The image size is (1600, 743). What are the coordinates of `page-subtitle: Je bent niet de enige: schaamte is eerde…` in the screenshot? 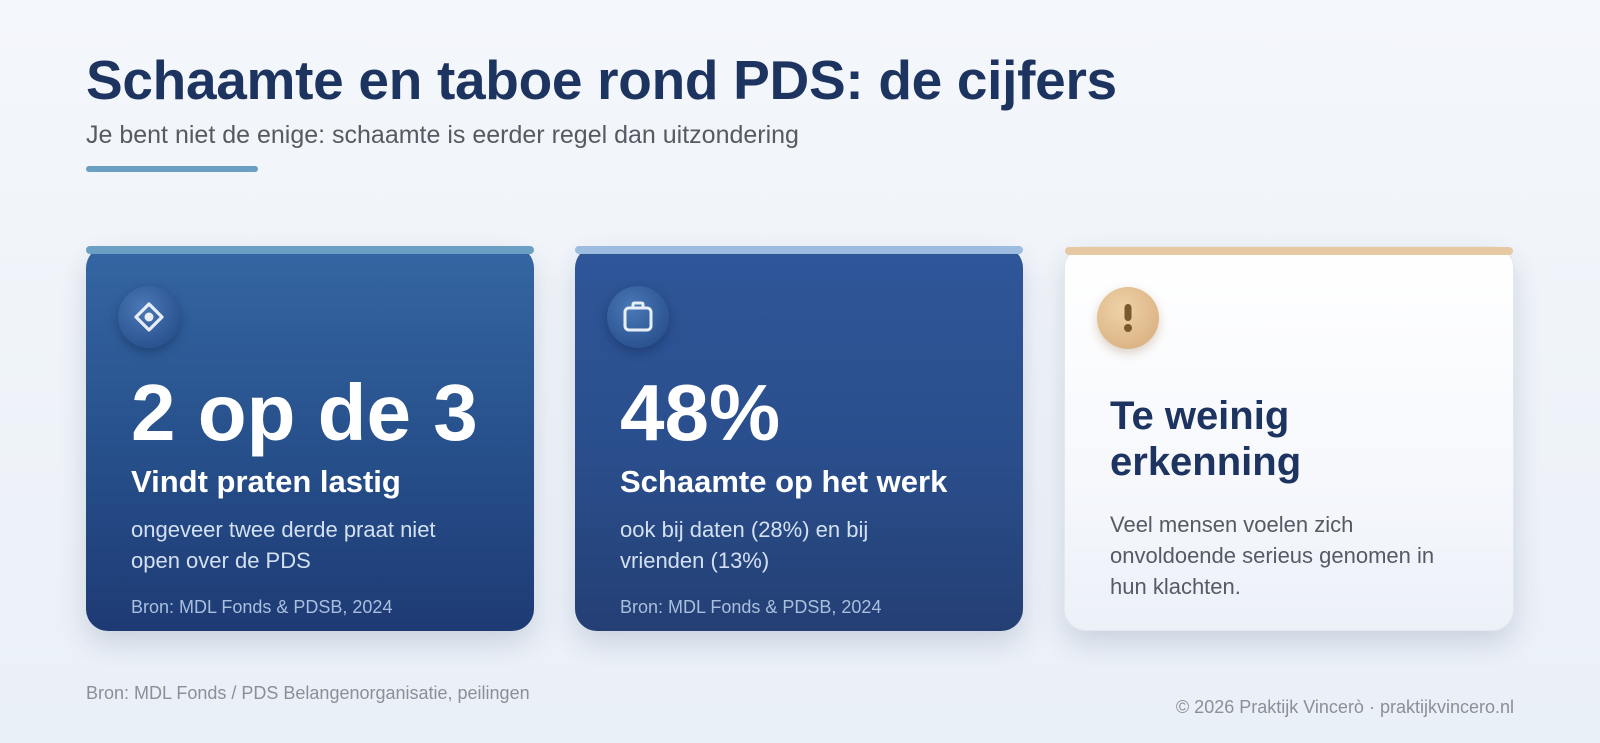 It's located at (442, 135).